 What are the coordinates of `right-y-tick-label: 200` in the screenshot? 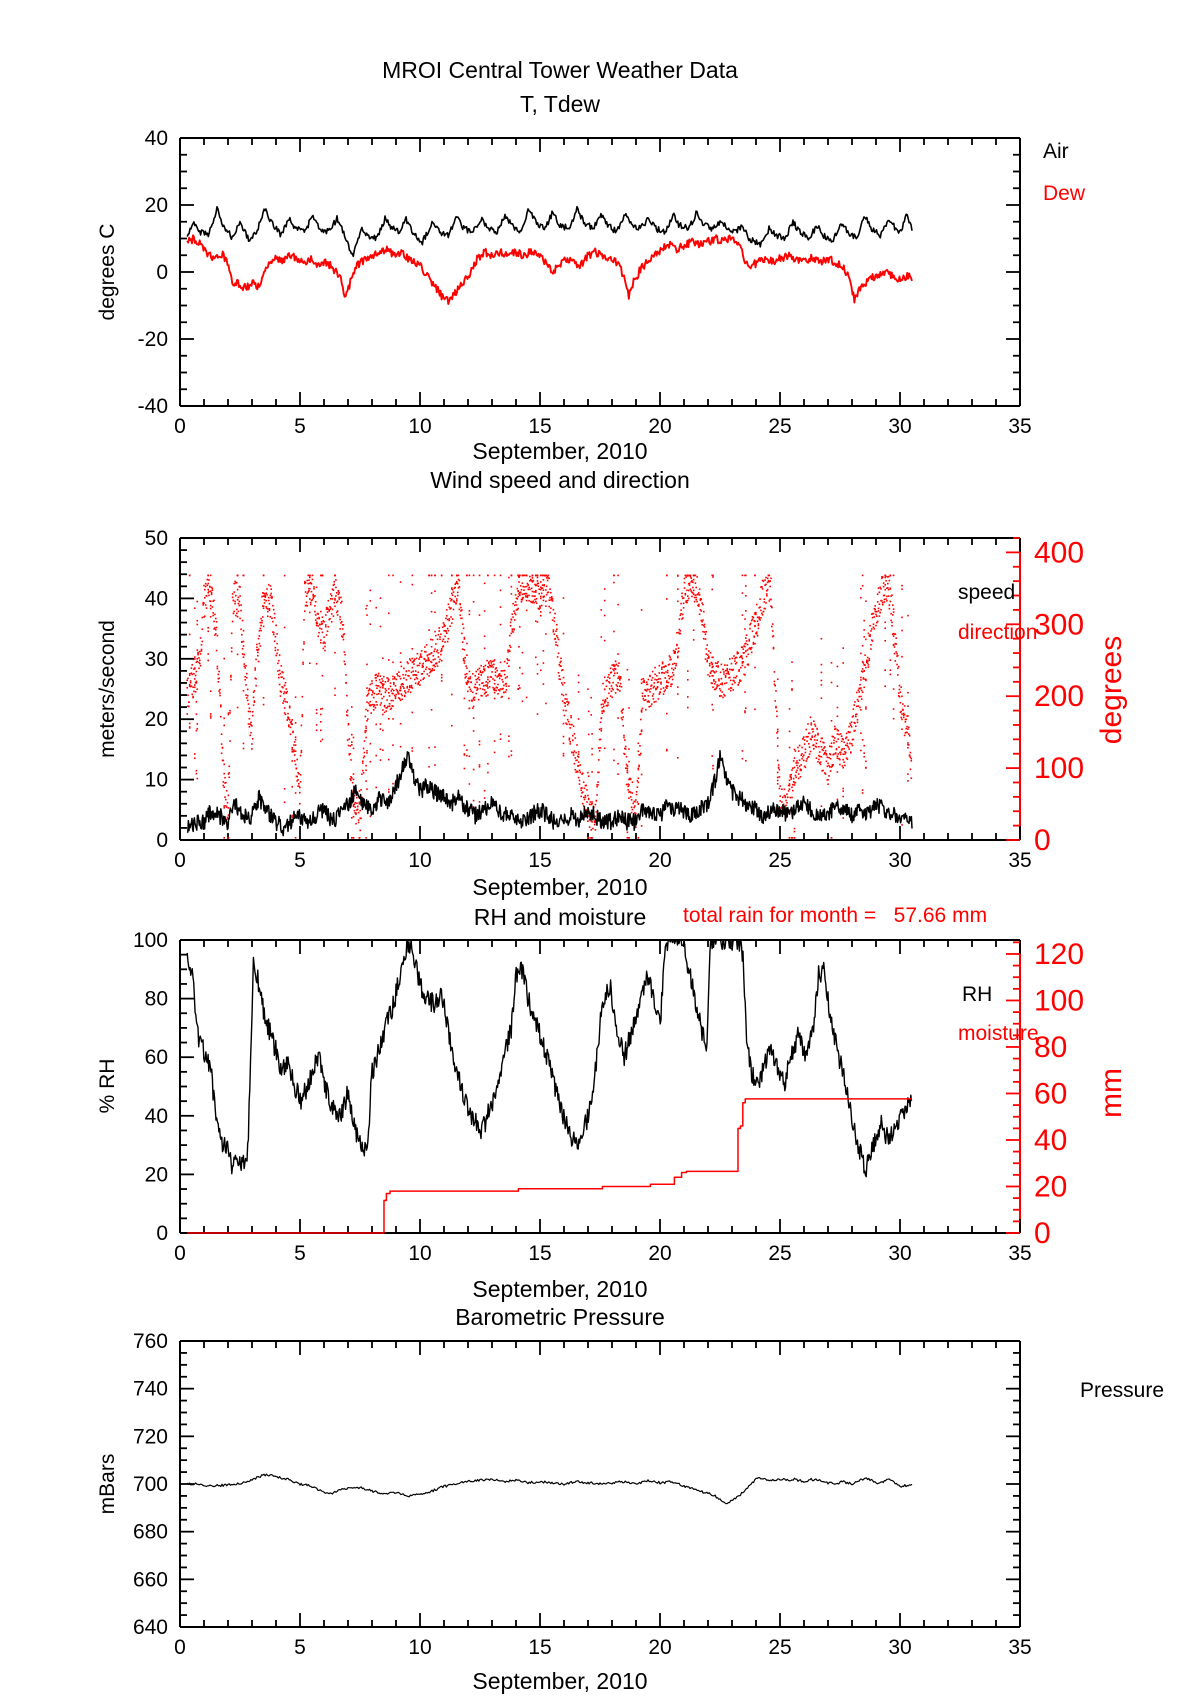 It's located at (1059, 696).